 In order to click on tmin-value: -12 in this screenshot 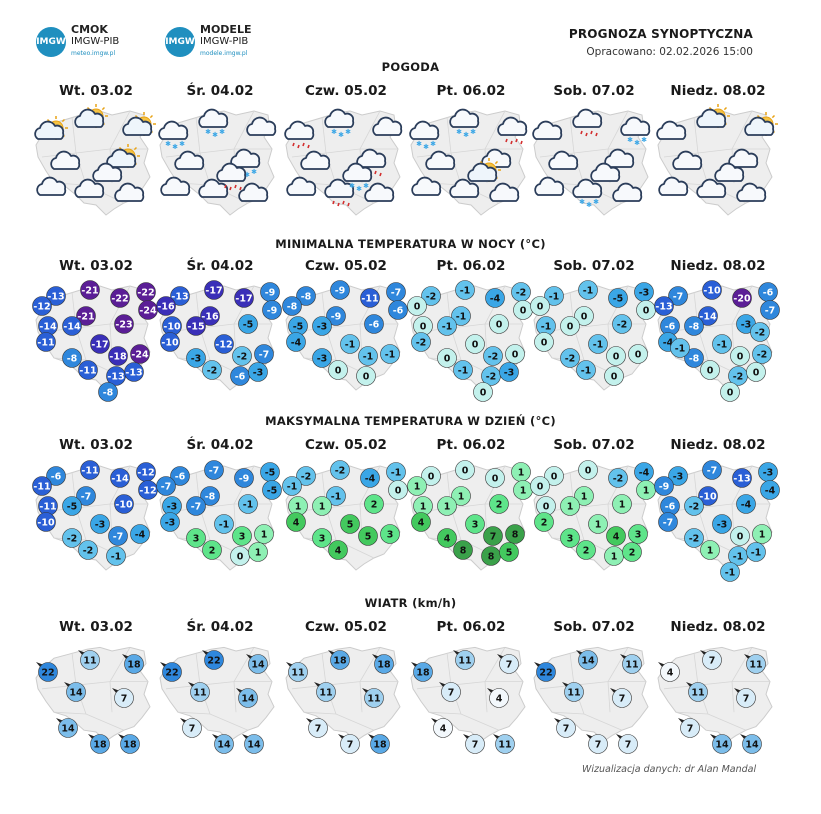, I will do `click(223, 345)`.